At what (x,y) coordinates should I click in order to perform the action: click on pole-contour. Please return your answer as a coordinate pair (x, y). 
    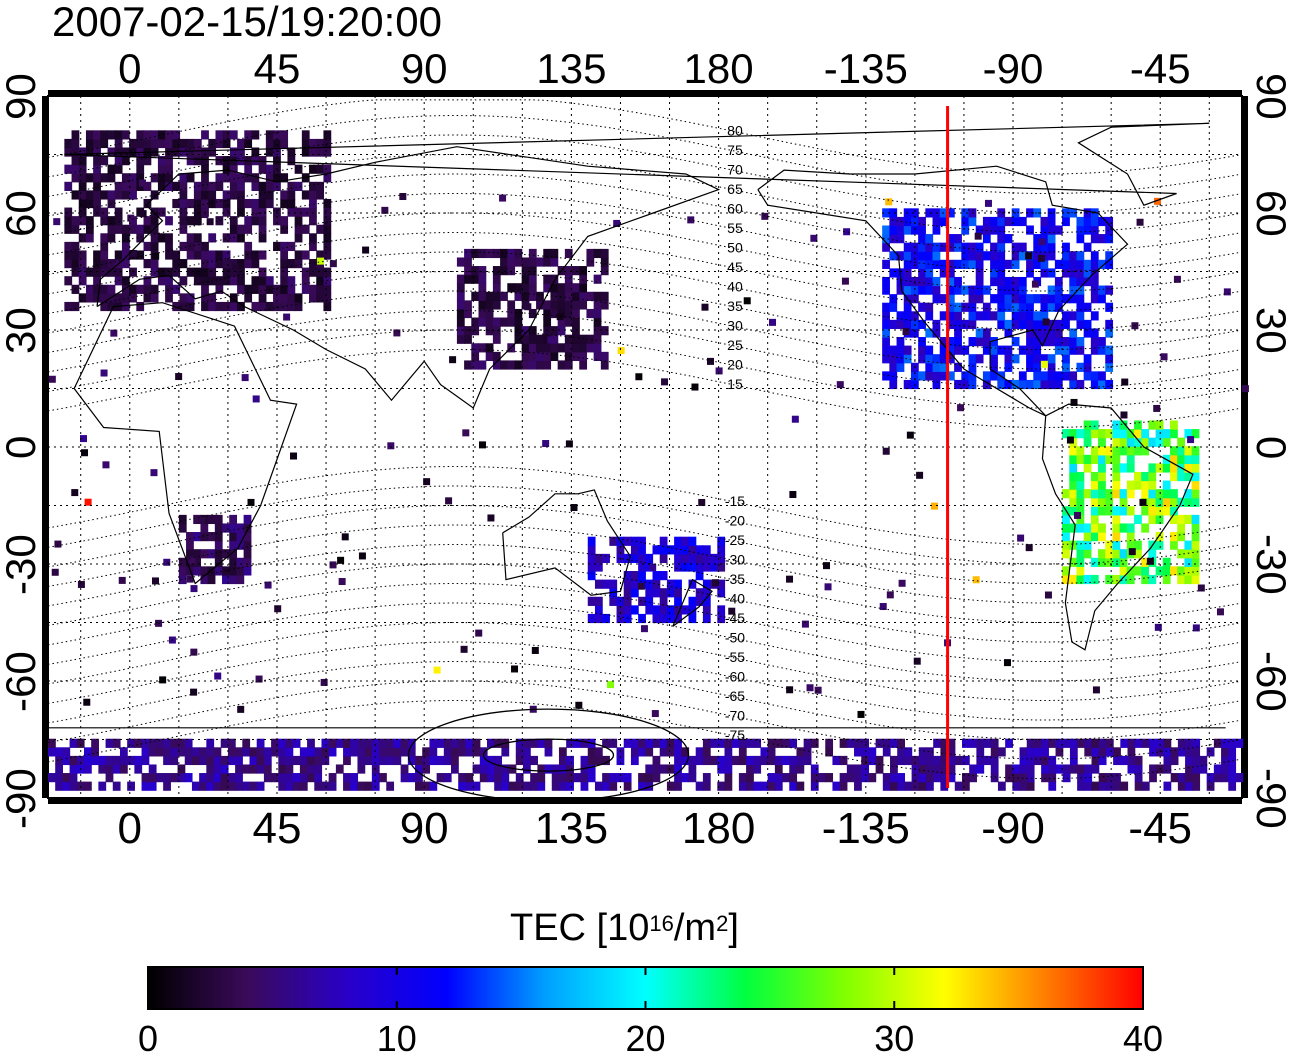
    Looking at the image, I should click on (548, 755).